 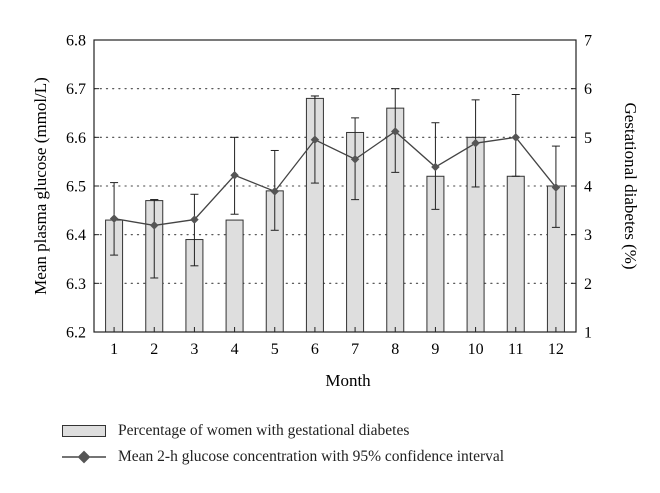 I want to click on x-tick-label: 5, so click(x=275, y=349).